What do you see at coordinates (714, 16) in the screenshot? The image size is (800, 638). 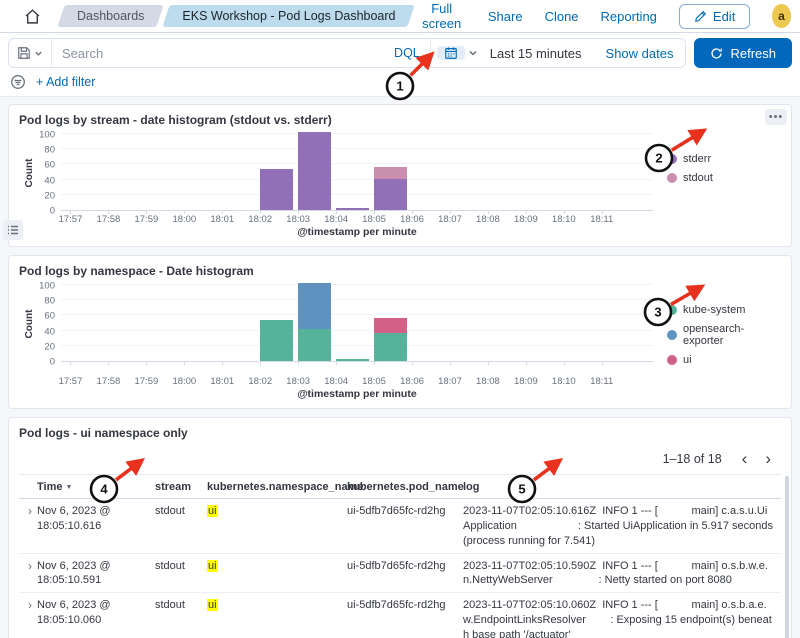 I see `edit-button: Edit` at bounding box center [714, 16].